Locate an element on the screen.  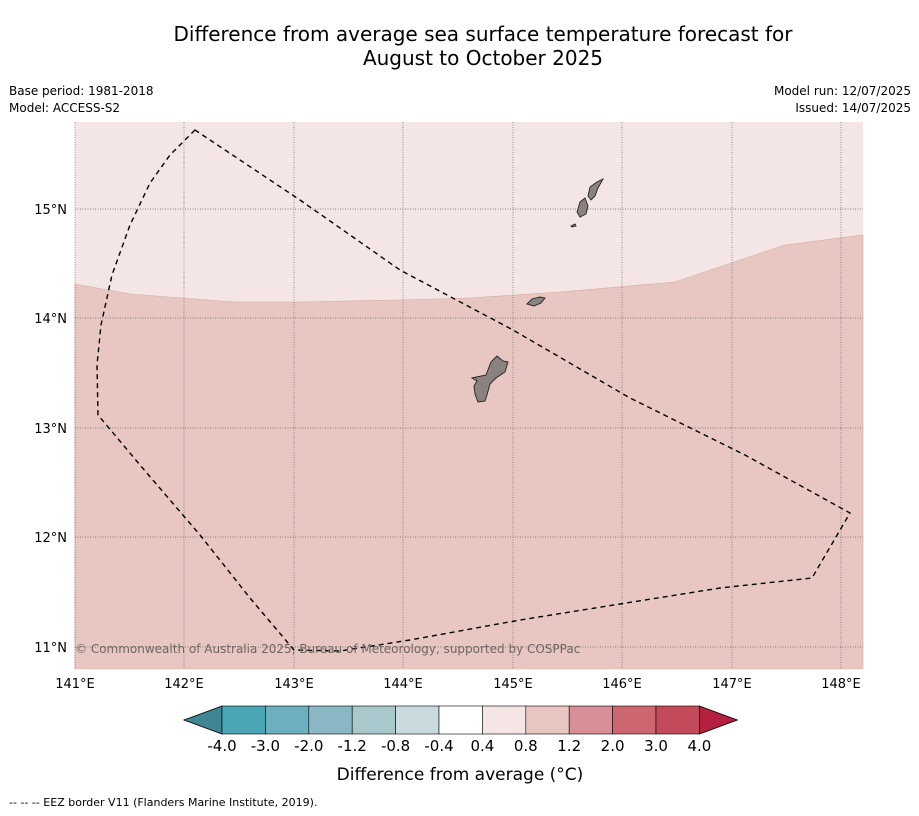
model-name: Model: ACCESS-S2 is located at coordinates (65, 108).